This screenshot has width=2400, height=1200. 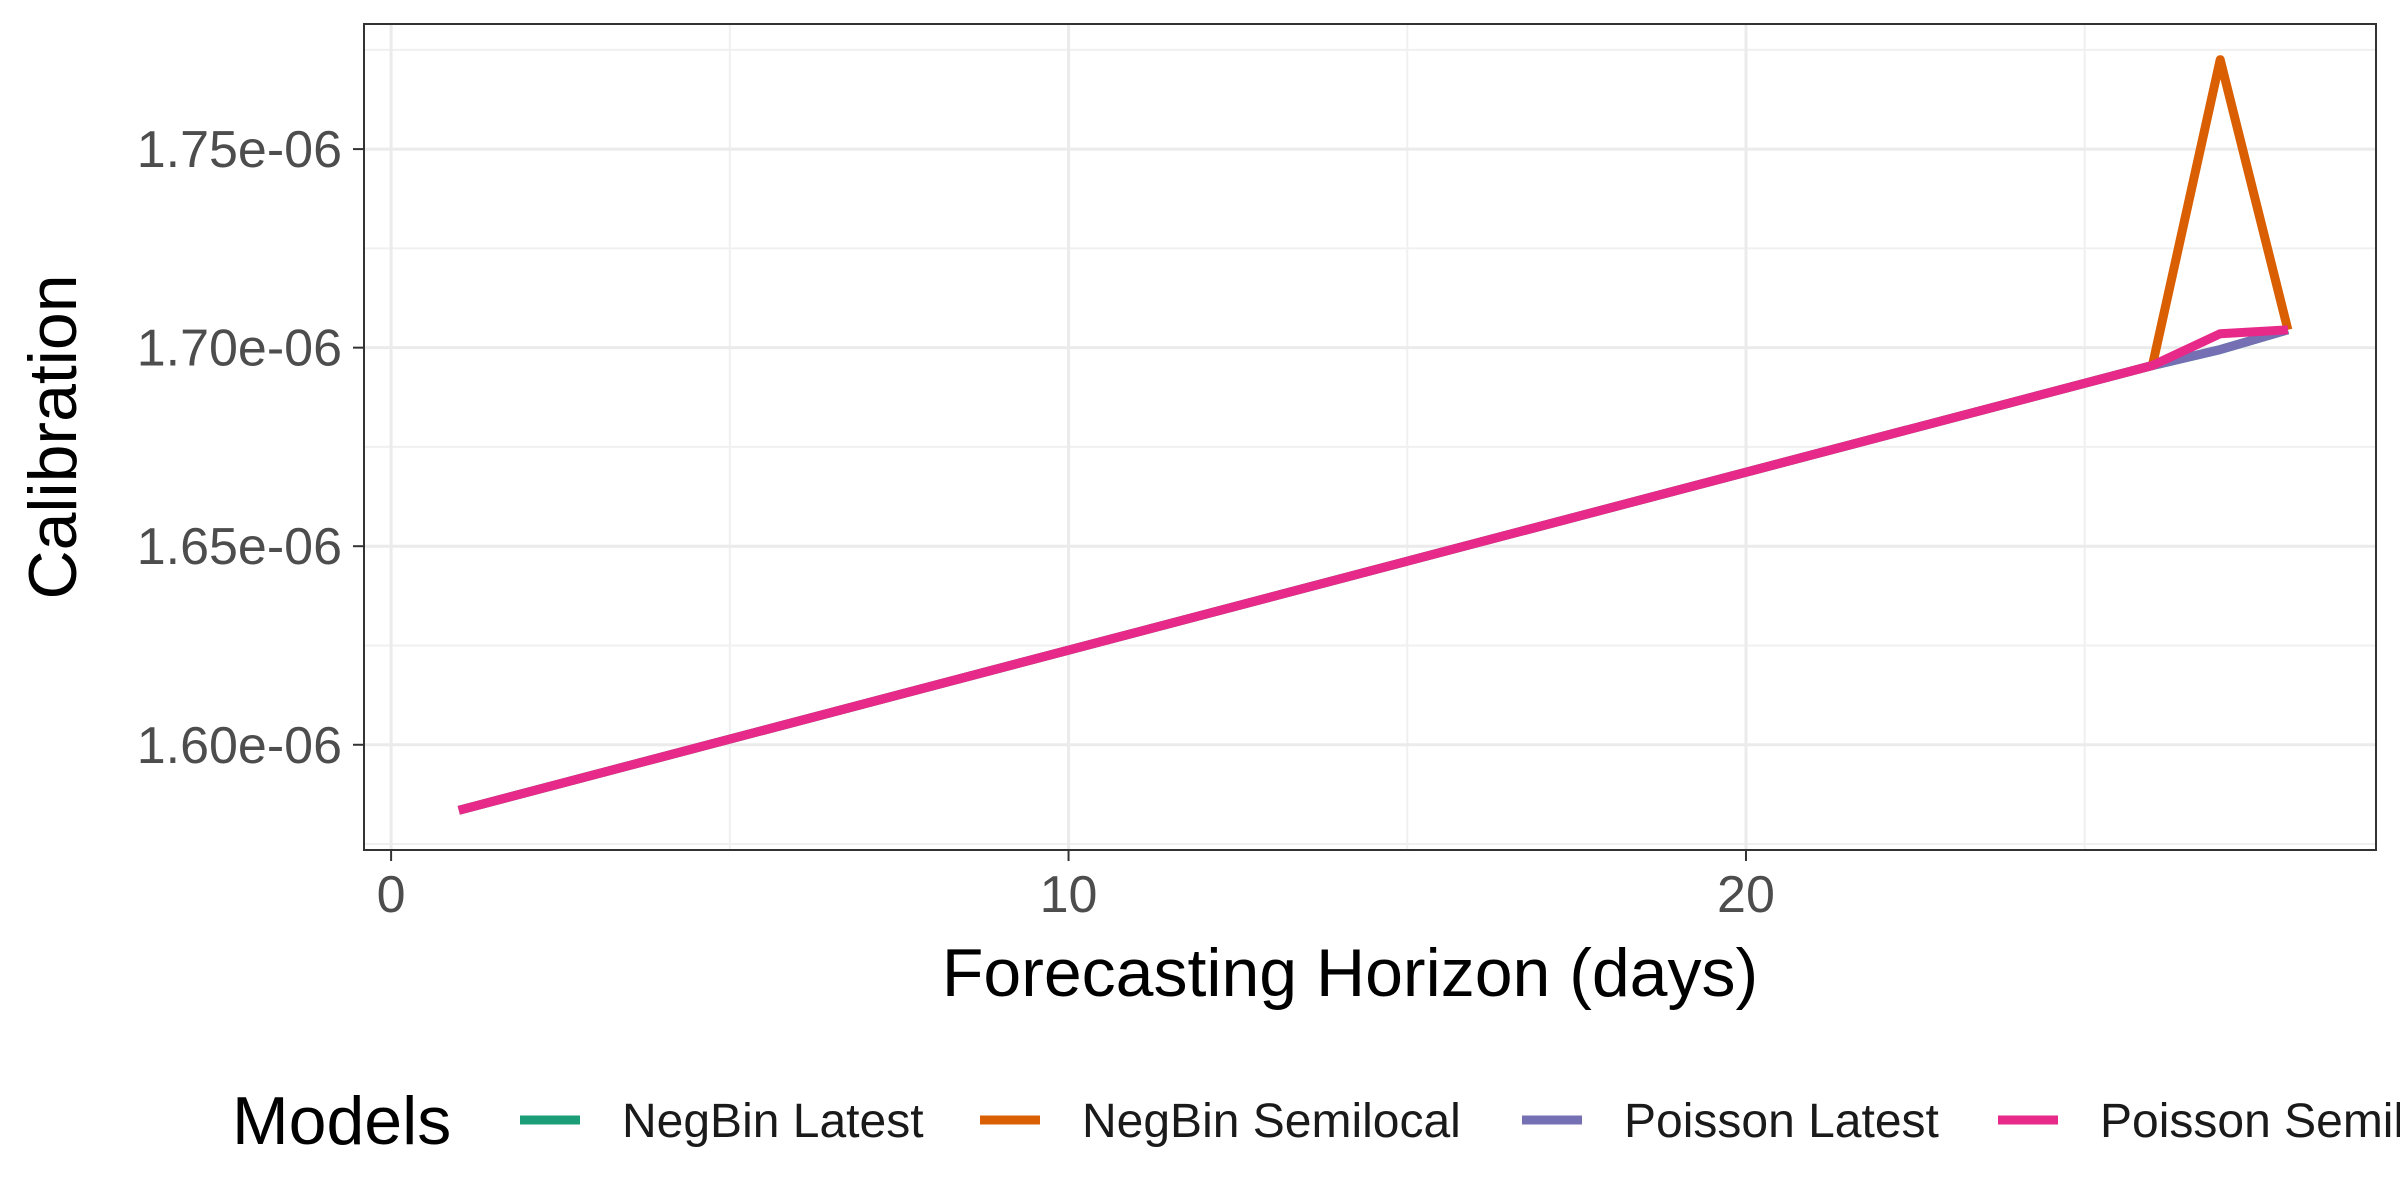 I want to click on x-axis-title: Forecasting Horizon (days), so click(x=1350, y=973).